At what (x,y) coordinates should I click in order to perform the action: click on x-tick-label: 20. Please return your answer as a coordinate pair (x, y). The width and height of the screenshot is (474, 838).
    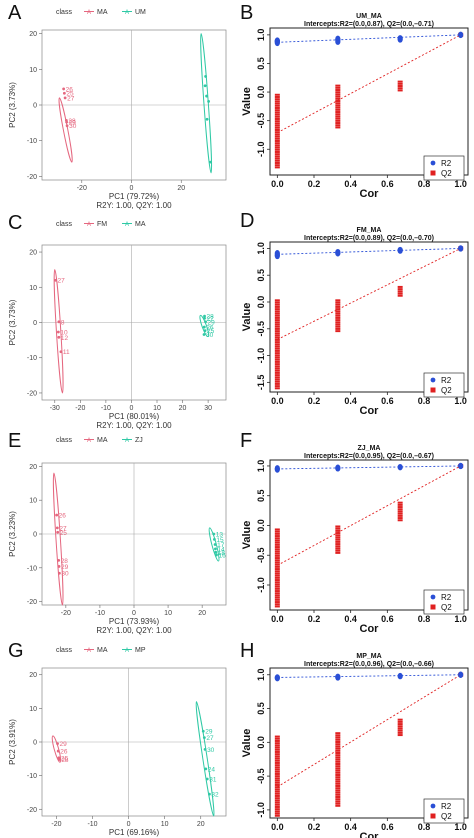
    Looking at the image, I should click on (183, 408).